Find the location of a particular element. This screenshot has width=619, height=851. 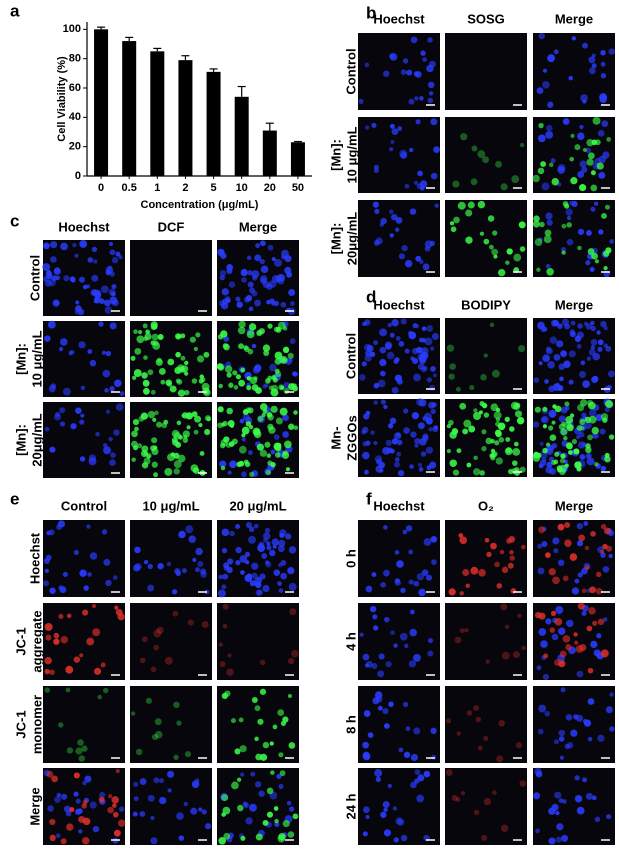

column-header: 20 μg/mL is located at coordinates (257, 505).